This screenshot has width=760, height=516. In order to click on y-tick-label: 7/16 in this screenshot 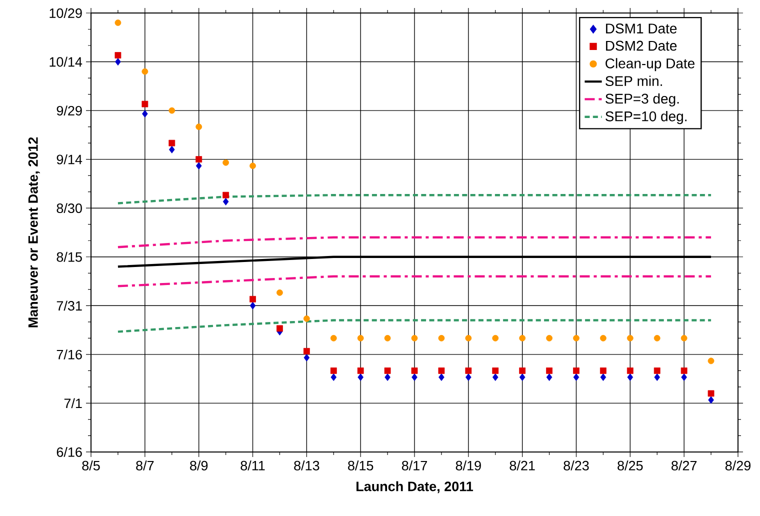, I will do `click(69, 354)`.